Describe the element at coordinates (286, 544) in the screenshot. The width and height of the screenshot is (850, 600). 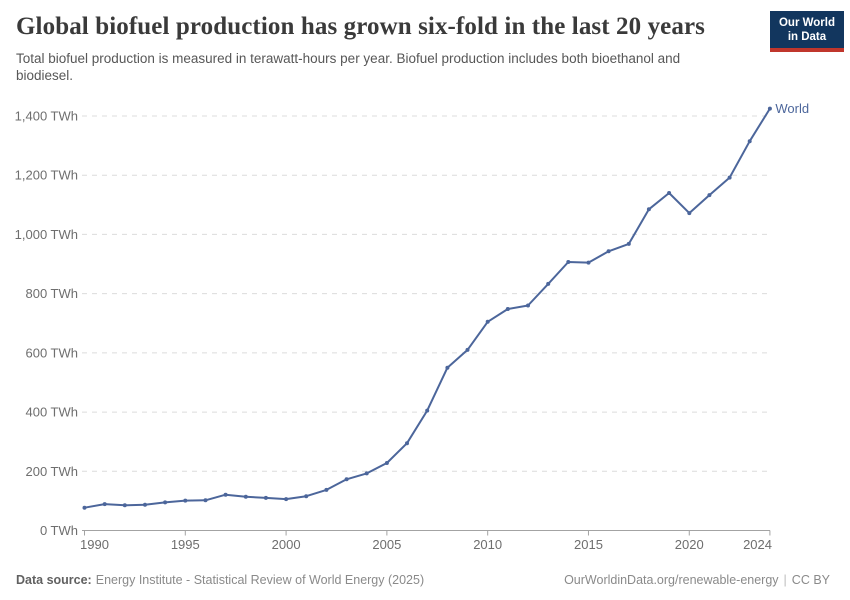
I see `x-tick-label: 2000` at that location.